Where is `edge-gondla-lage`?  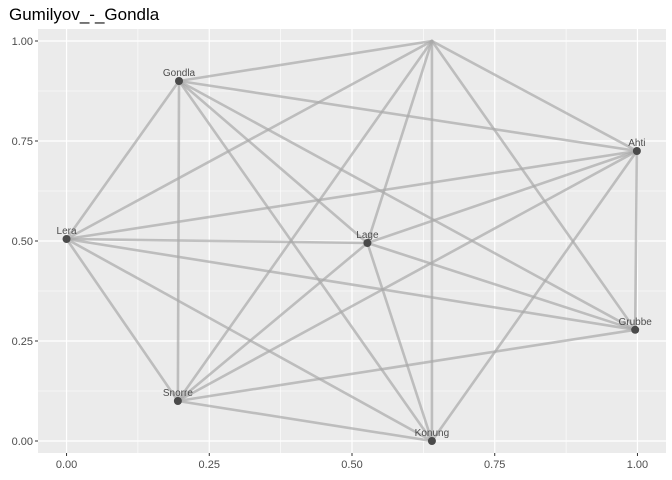 edge-gondla-lage is located at coordinates (273, 162).